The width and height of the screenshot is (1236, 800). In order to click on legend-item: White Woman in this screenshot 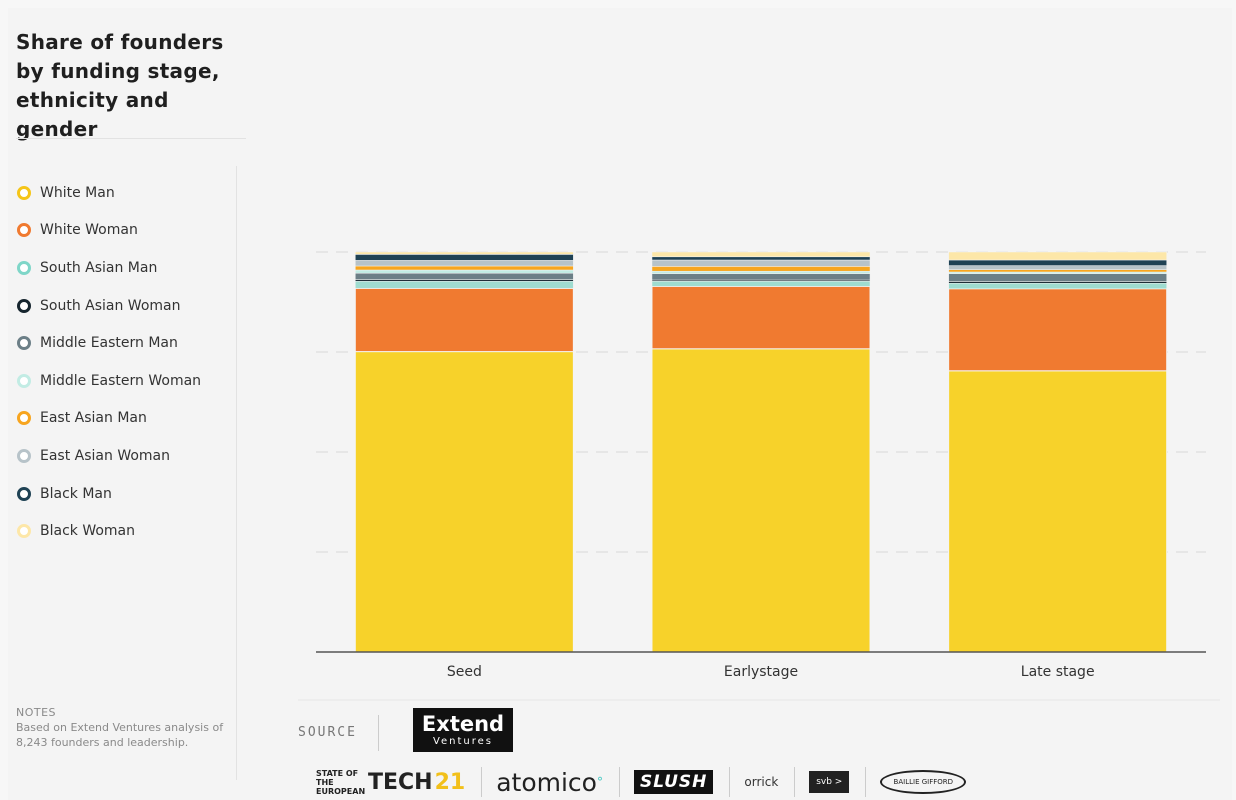, I will do `click(108, 231)`.